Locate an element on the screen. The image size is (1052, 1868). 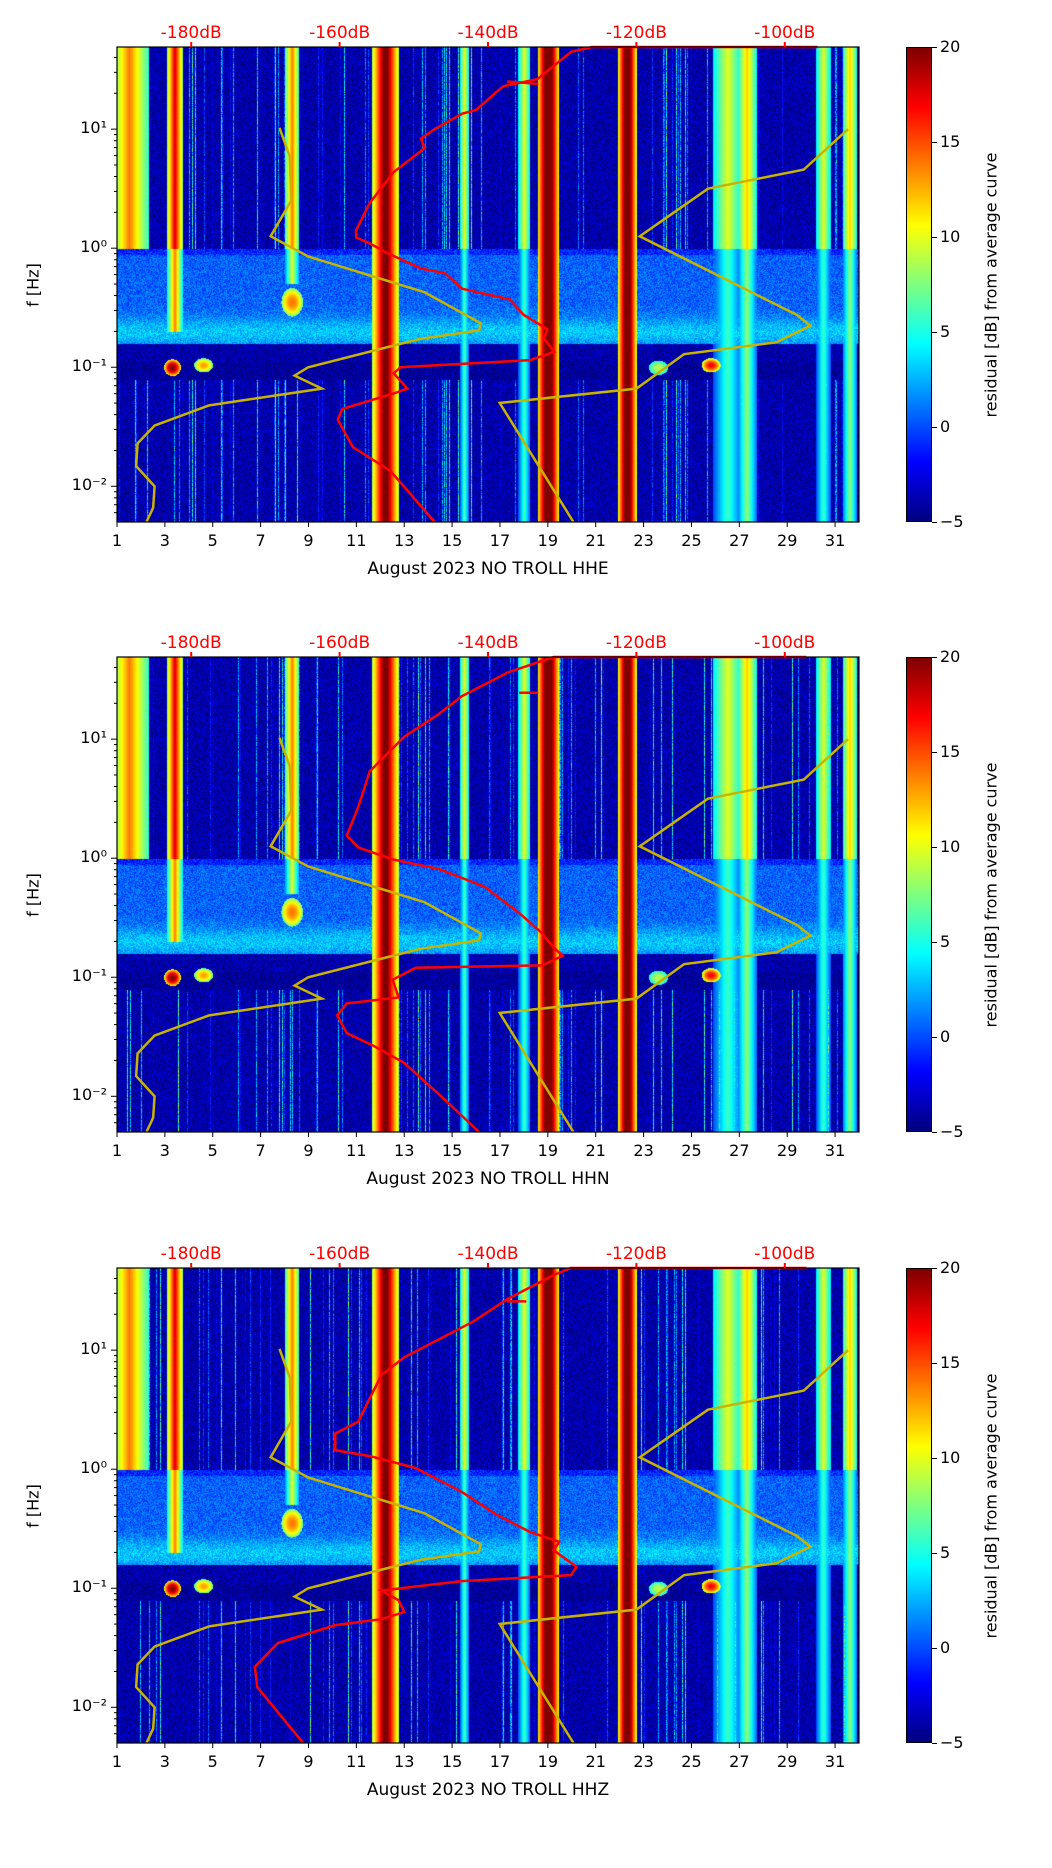
psd-curve-segment is located at coordinates (523, 83).